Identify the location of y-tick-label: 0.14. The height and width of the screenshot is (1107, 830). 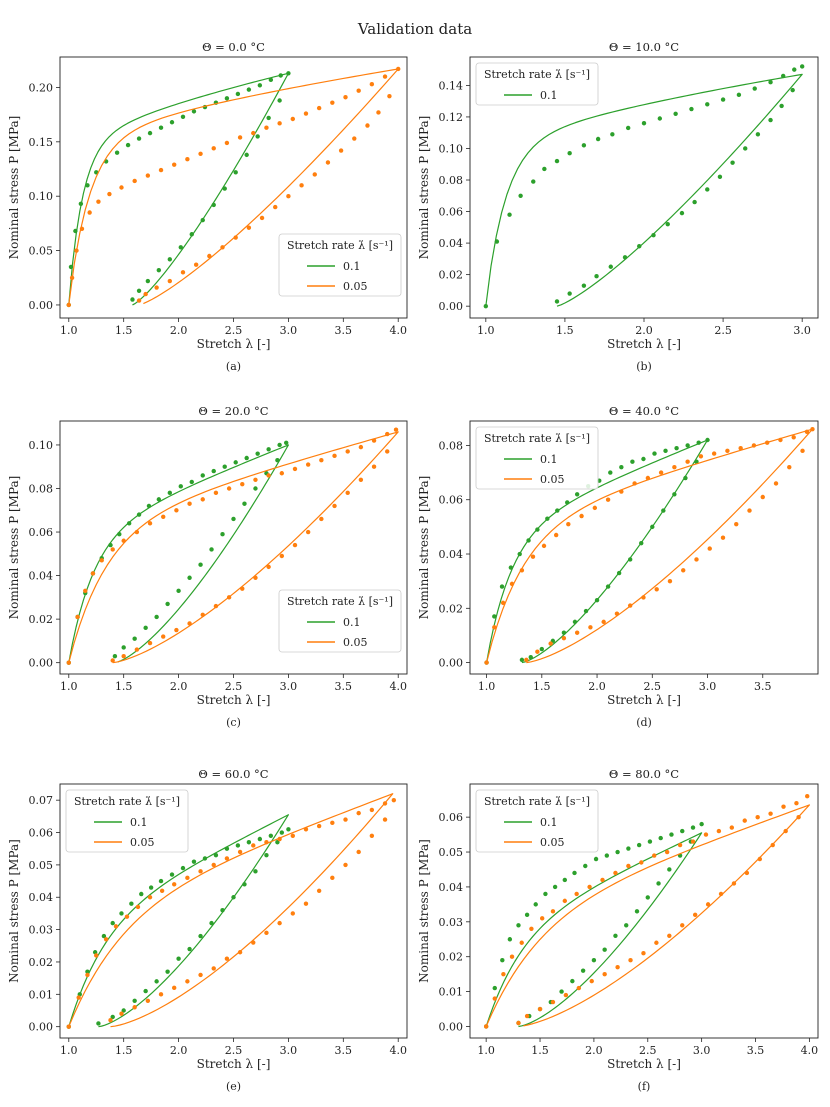
(451, 85).